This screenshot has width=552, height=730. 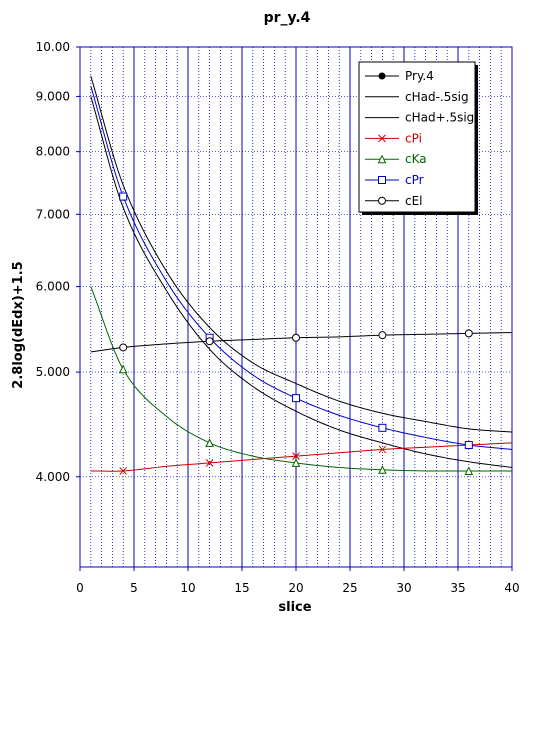 I want to click on x-tick-label: 25, so click(x=349, y=588).